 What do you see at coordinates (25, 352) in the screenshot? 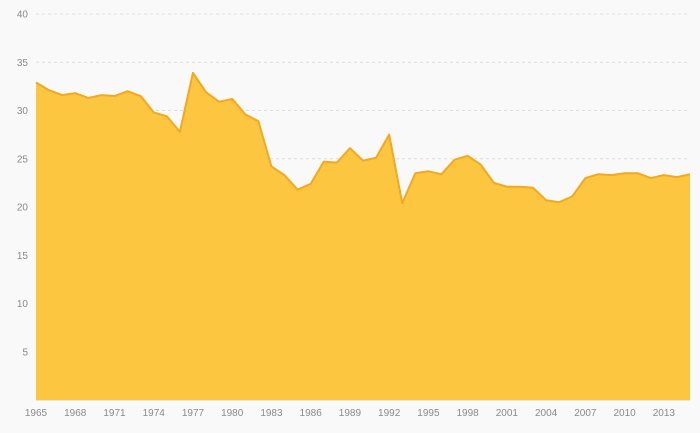
I see `y-axis-label: 5` at bounding box center [25, 352].